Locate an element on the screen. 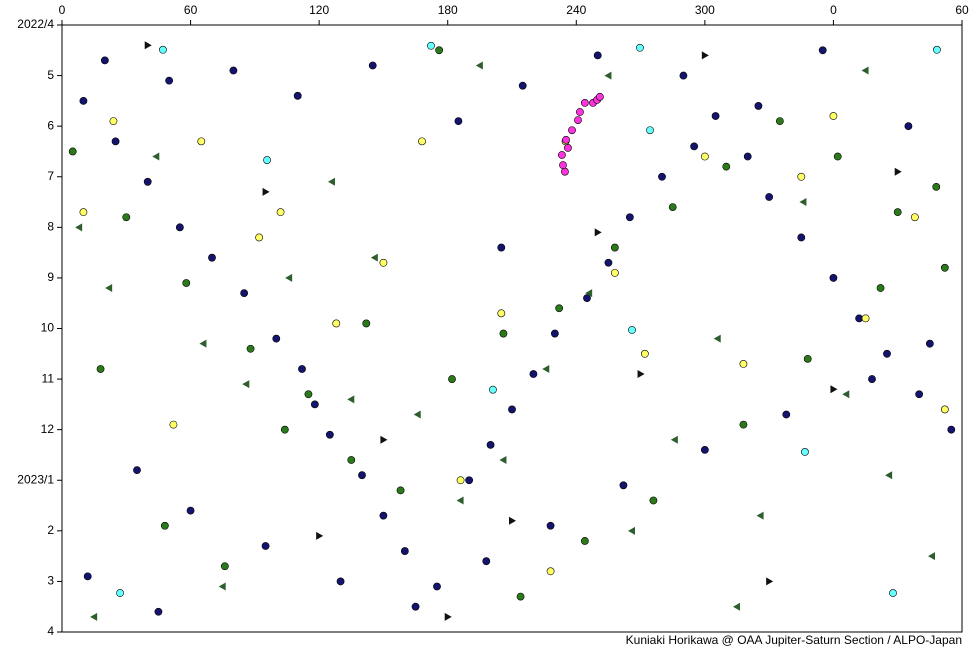  y-tick-label: 3 is located at coordinates (50, 581).